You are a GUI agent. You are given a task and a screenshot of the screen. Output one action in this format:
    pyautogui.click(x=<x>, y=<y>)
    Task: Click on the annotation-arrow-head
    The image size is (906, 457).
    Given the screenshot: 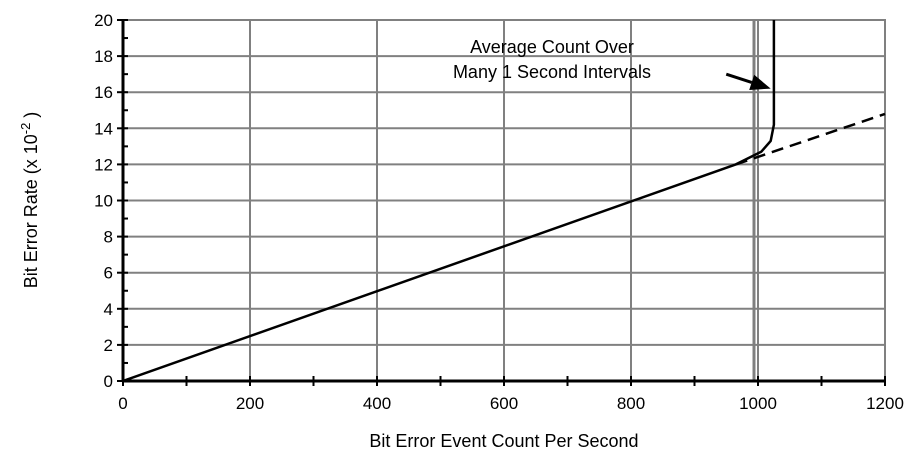 What is the action you would take?
    pyautogui.click(x=760, y=82)
    